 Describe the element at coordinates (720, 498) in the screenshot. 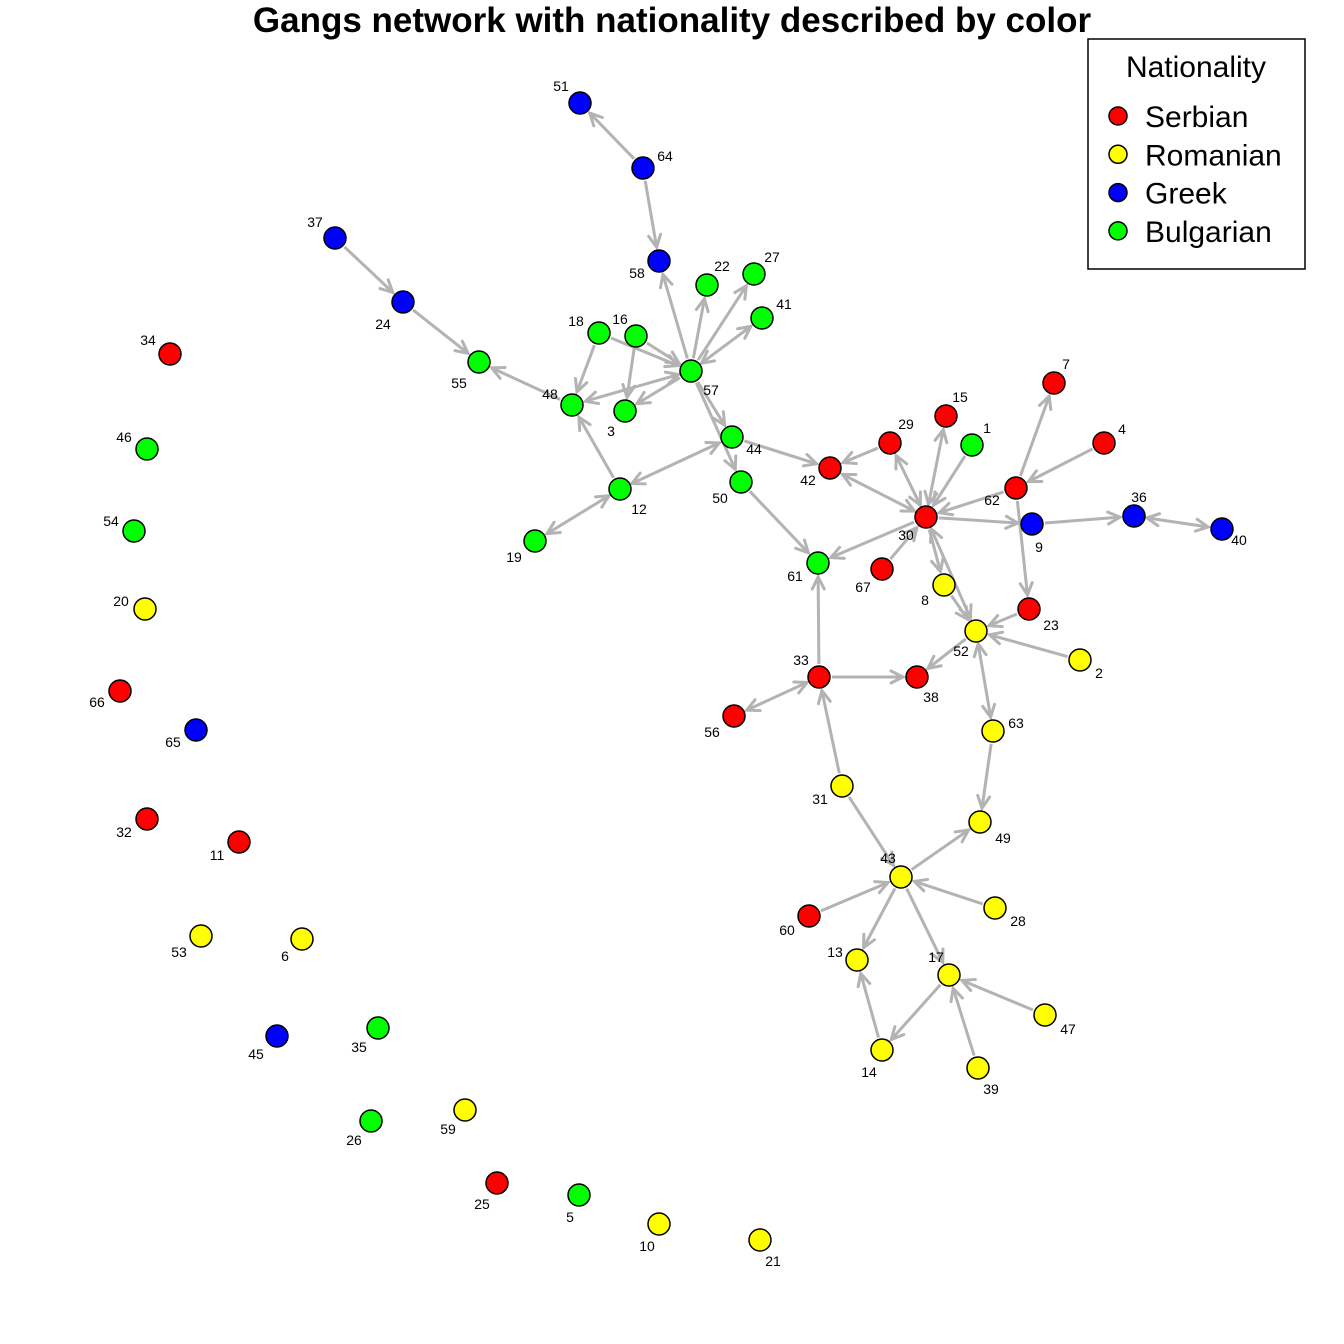

I see `node-label: 50` at that location.